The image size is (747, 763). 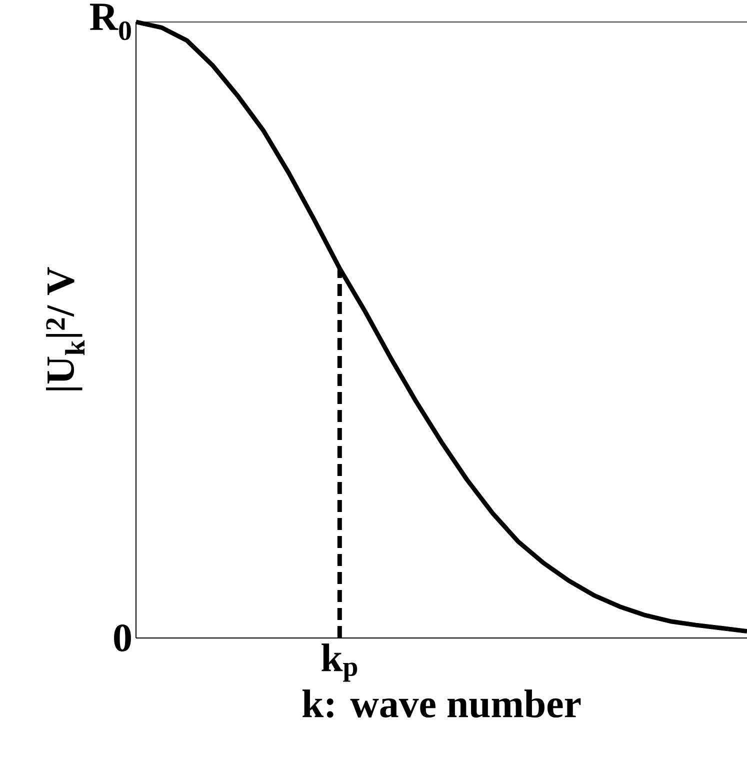 I want to click on x-axis-title: k: wave number, so click(x=441, y=704).